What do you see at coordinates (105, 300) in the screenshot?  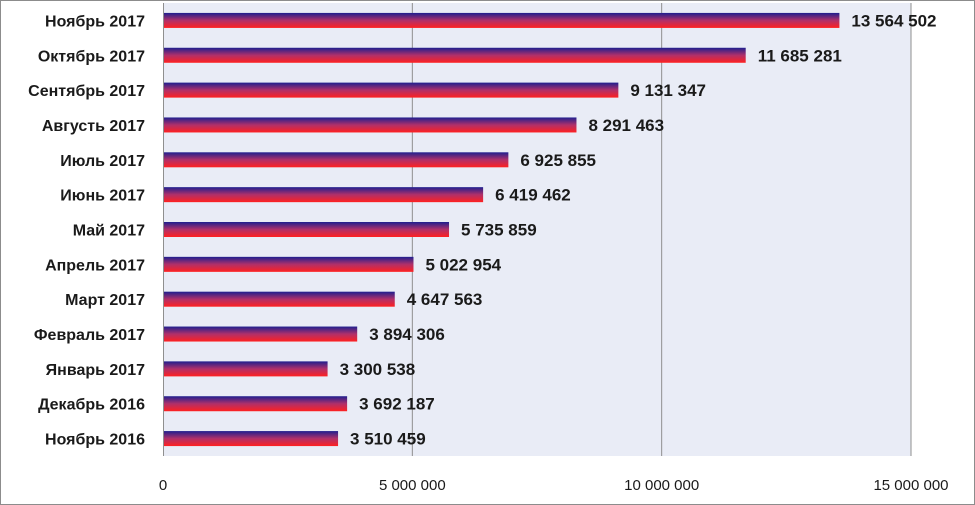 I see `category-label: Март 2017` at bounding box center [105, 300].